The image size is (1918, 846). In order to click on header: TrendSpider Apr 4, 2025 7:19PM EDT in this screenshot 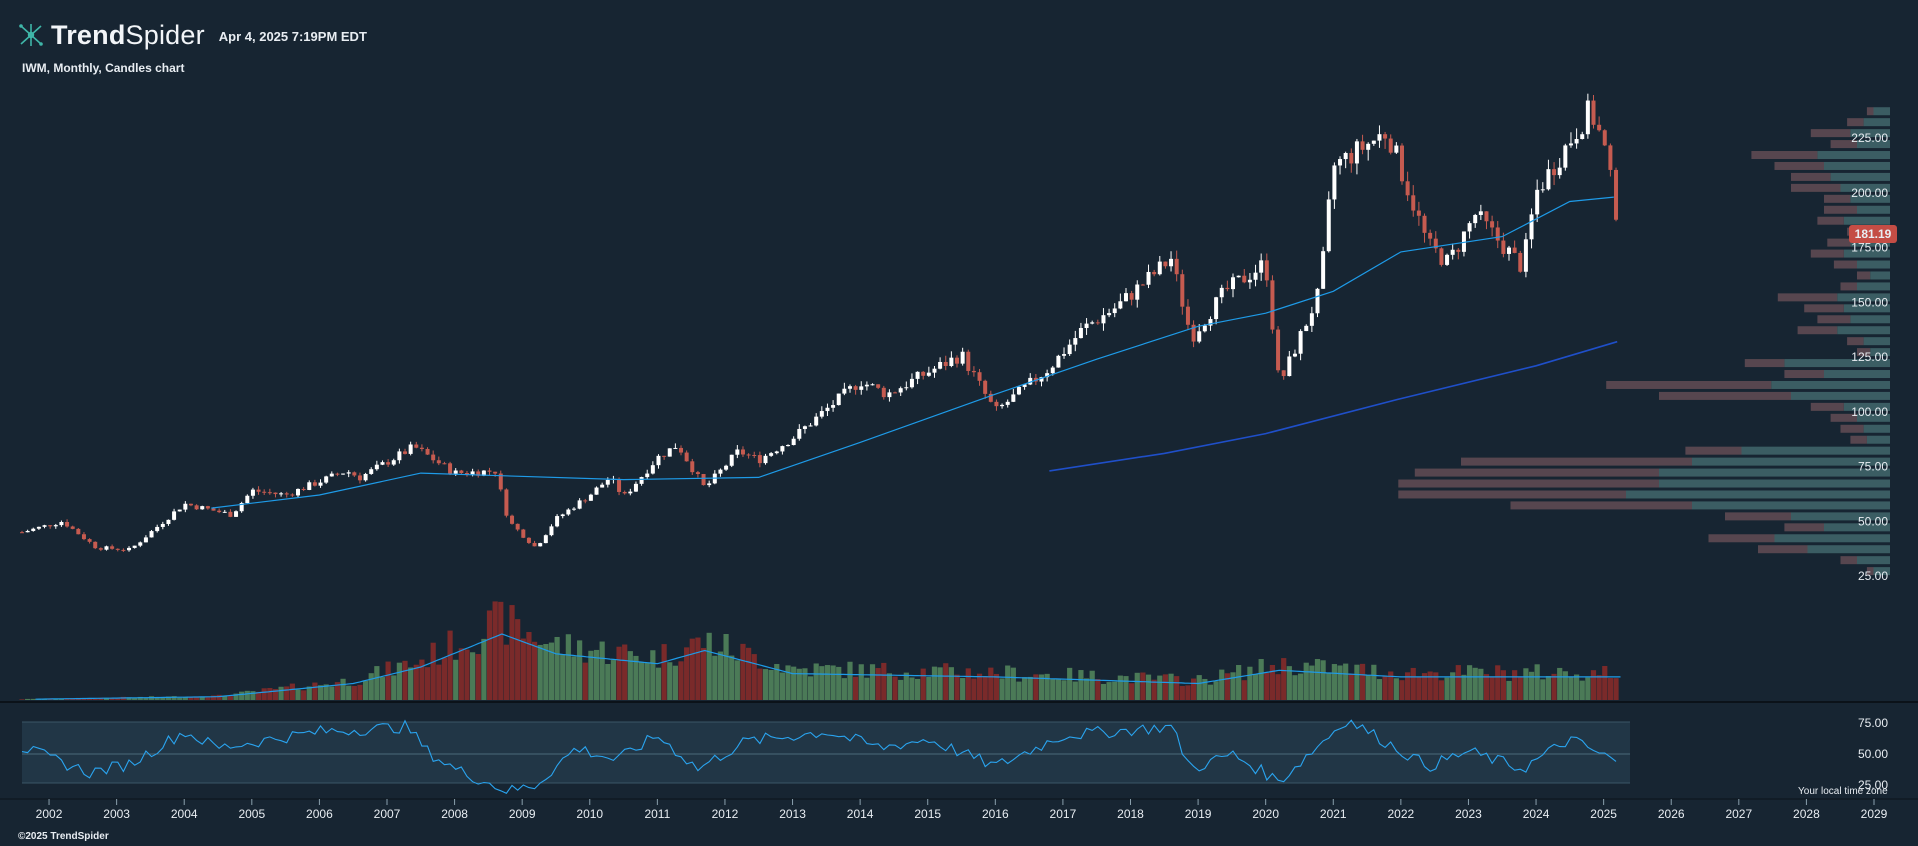, I will do `click(192, 35)`.